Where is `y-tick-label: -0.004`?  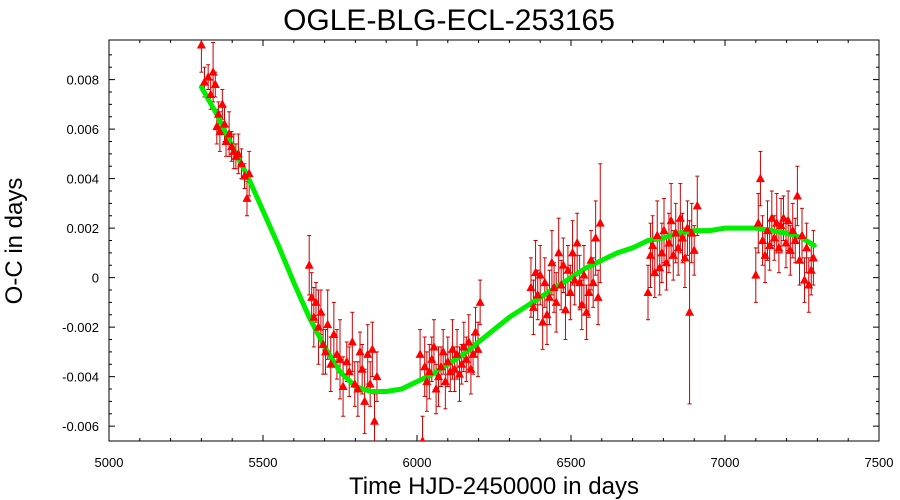
y-tick-label: -0.004 is located at coordinates (80, 377).